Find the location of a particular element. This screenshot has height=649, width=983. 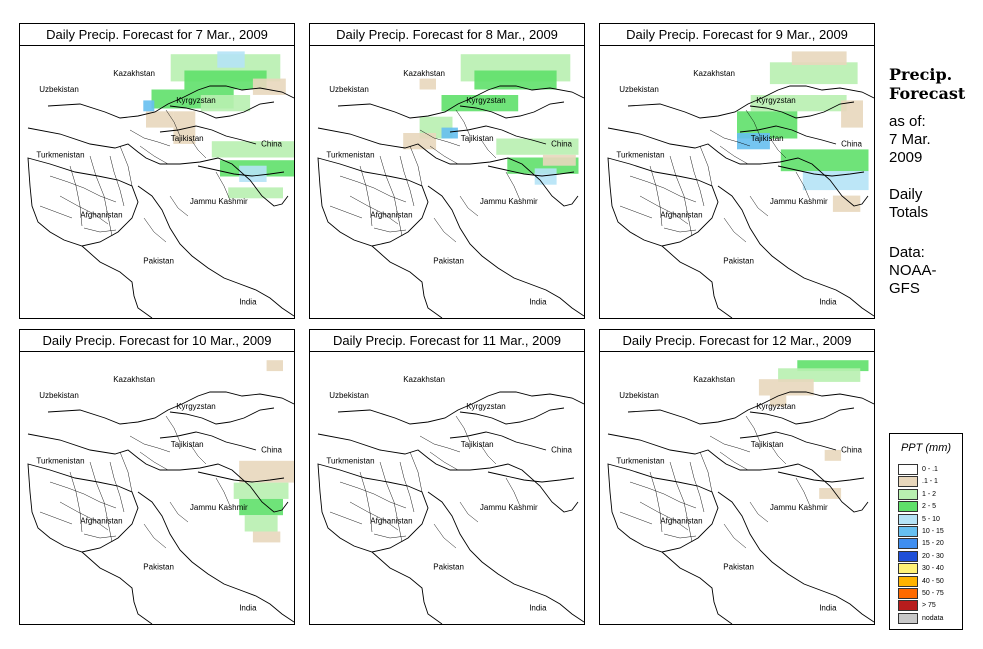

legend-item: .1 - 1 is located at coordinates (918, 482).